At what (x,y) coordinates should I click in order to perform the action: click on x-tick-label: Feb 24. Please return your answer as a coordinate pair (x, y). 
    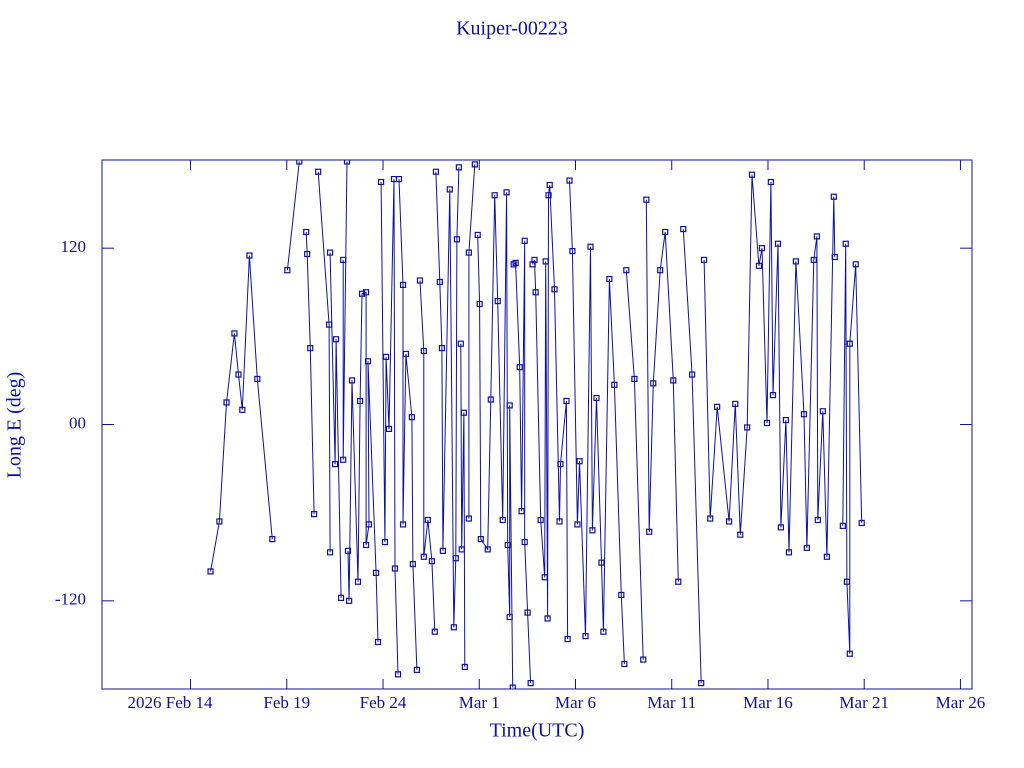
    Looking at the image, I should click on (383, 702).